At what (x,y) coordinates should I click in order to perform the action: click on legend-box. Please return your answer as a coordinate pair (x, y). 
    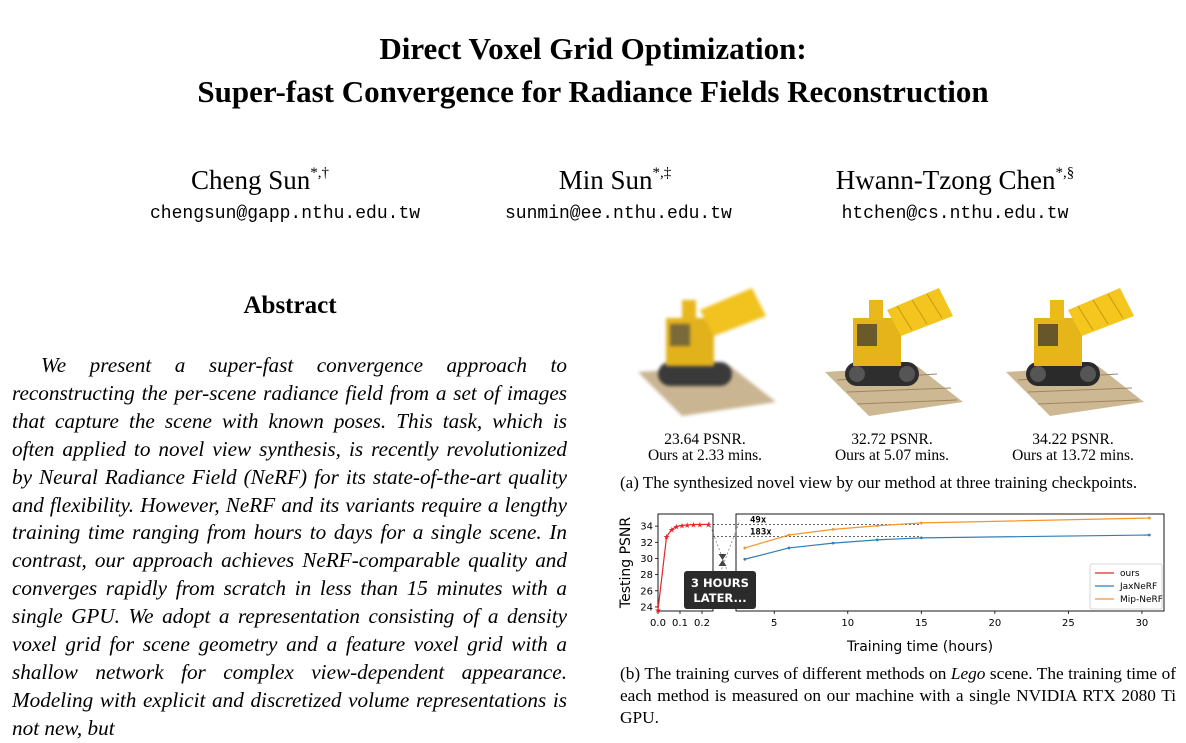
    Looking at the image, I should click on (1126, 586).